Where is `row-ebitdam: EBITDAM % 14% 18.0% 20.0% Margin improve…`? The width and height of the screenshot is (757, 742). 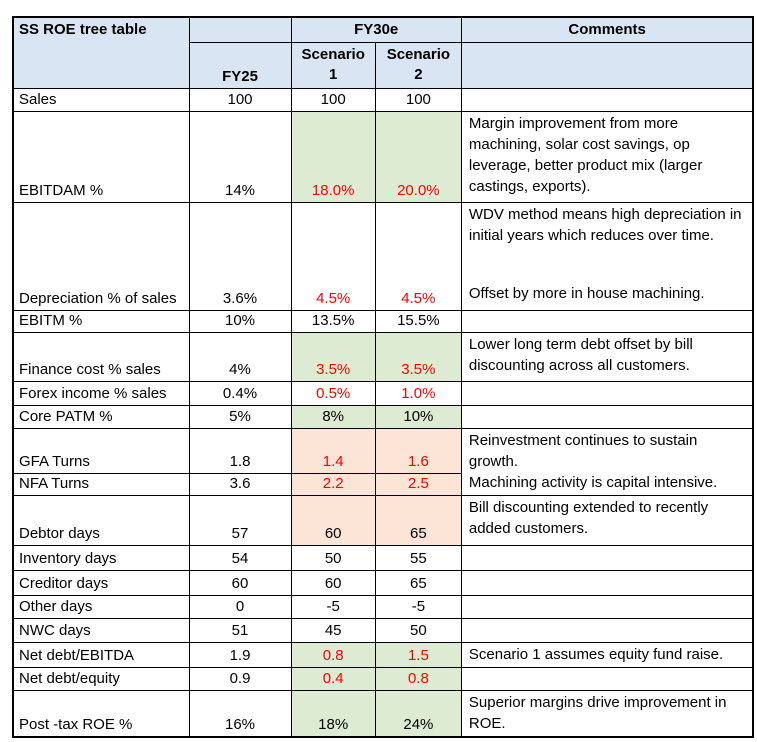 row-ebitdam: EBITDAM % 14% 18.0% 20.0% Margin improve… is located at coordinates (383, 157).